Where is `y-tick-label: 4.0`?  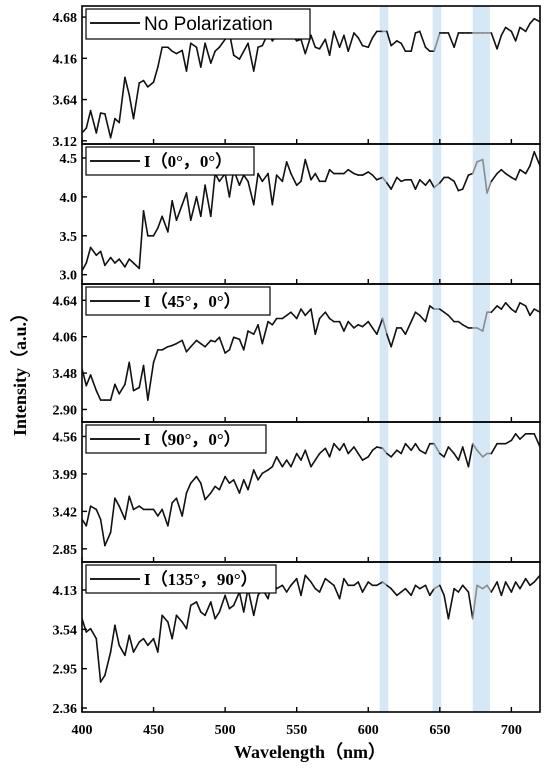
y-tick-label: 4.0 is located at coordinates (69, 198).